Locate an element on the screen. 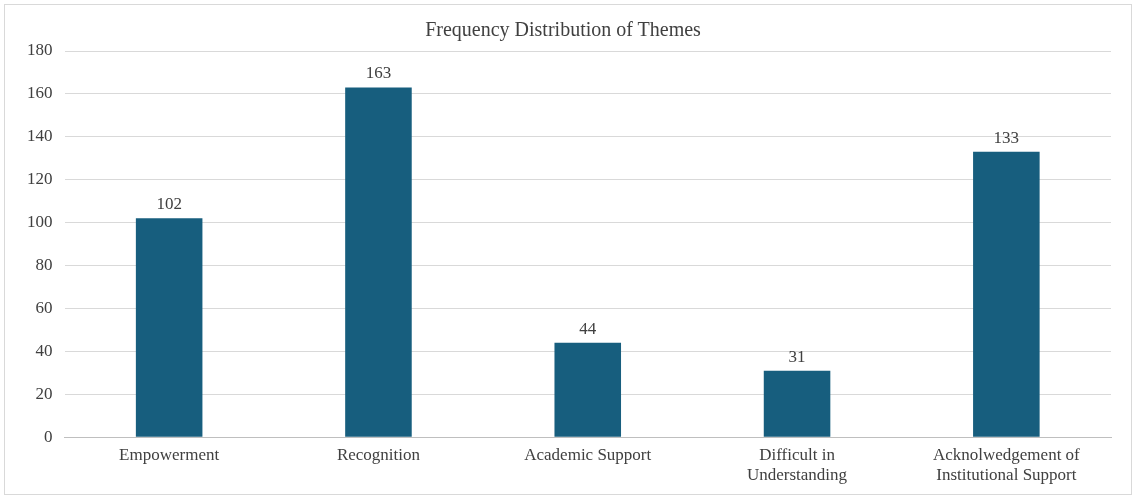  data-label: 44 is located at coordinates (588, 328).